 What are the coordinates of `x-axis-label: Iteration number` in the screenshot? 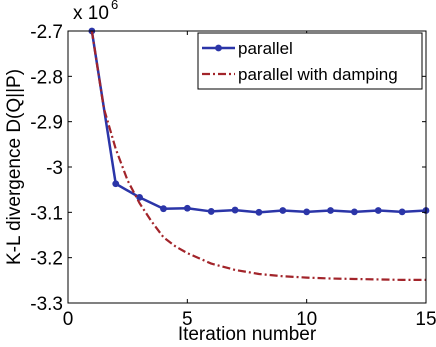 It's located at (247, 334).